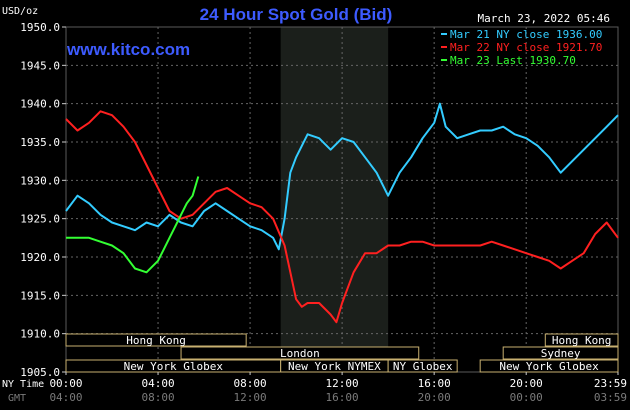 This screenshot has width=630, height=410. Describe the element at coordinates (40, 104) in the screenshot. I see `y-tick-label: 1940.0` at that location.